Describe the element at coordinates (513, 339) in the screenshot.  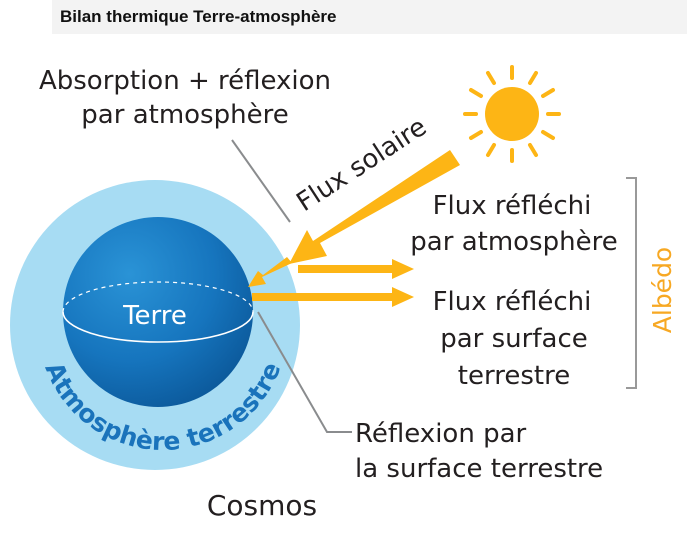
I see `reflected-surface-label-line2: par surface` at that location.